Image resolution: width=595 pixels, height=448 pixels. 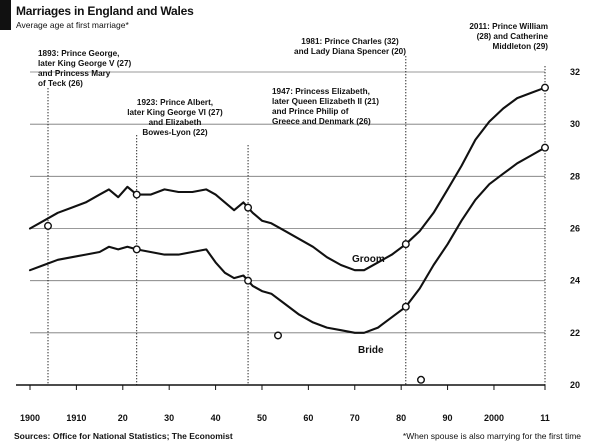 I want to click on x-tick-label: 30, so click(x=169, y=418).